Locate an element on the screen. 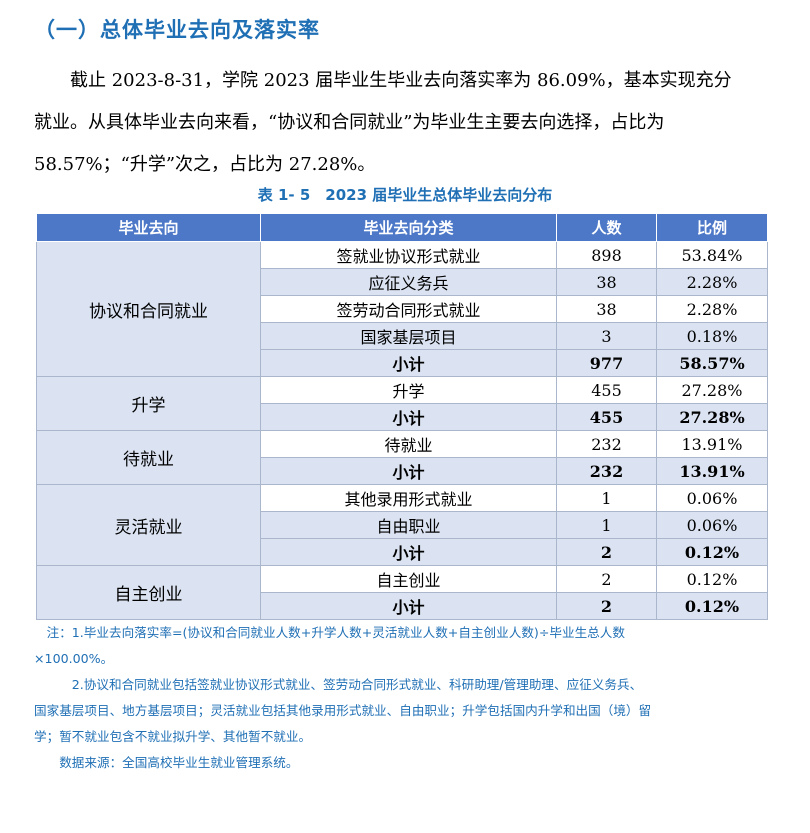 This screenshot has height=833, width=810. table-row: 协议和合同就业 签就业协议形式就业 898 53.84% is located at coordinates (402, 309).